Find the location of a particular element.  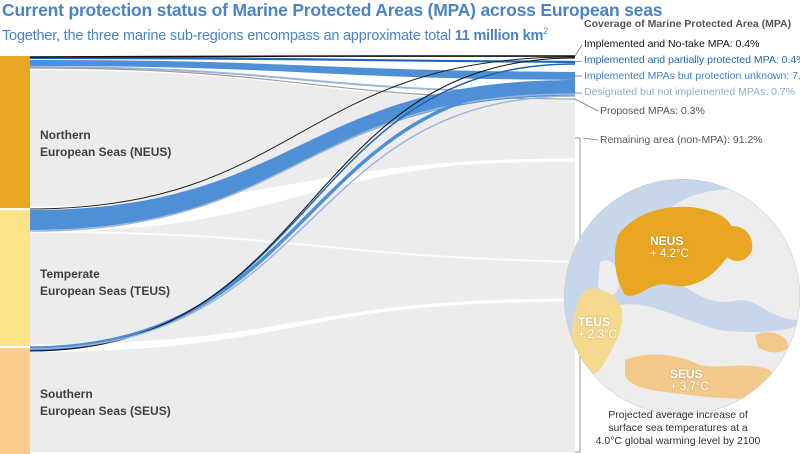

map-label-value: + 2.3°C is located at coordinates (597, 335).